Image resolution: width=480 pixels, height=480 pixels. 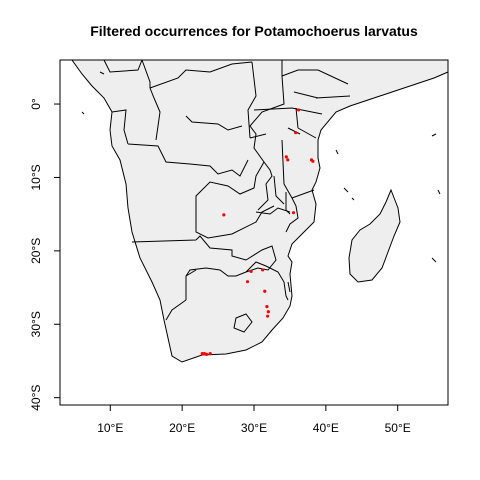 I want to click on borders-central, so click(x=217, y=149).